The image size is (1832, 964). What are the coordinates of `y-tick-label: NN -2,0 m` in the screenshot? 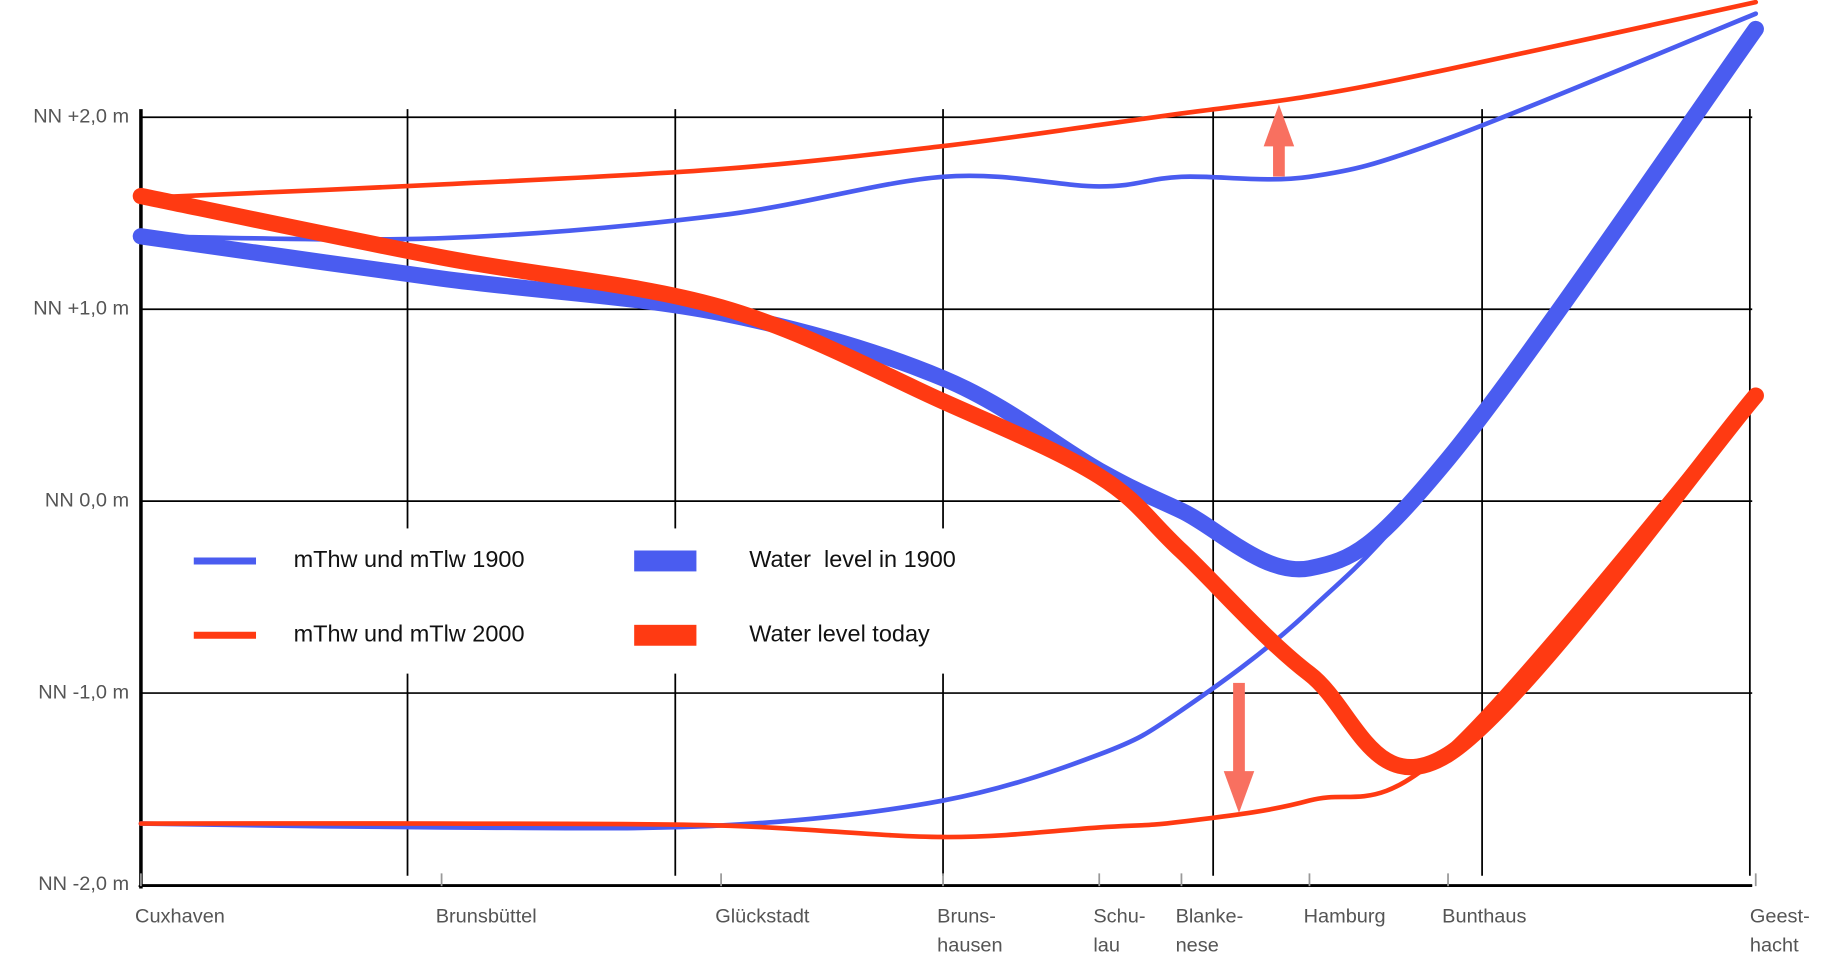 It's located at (83, 884).